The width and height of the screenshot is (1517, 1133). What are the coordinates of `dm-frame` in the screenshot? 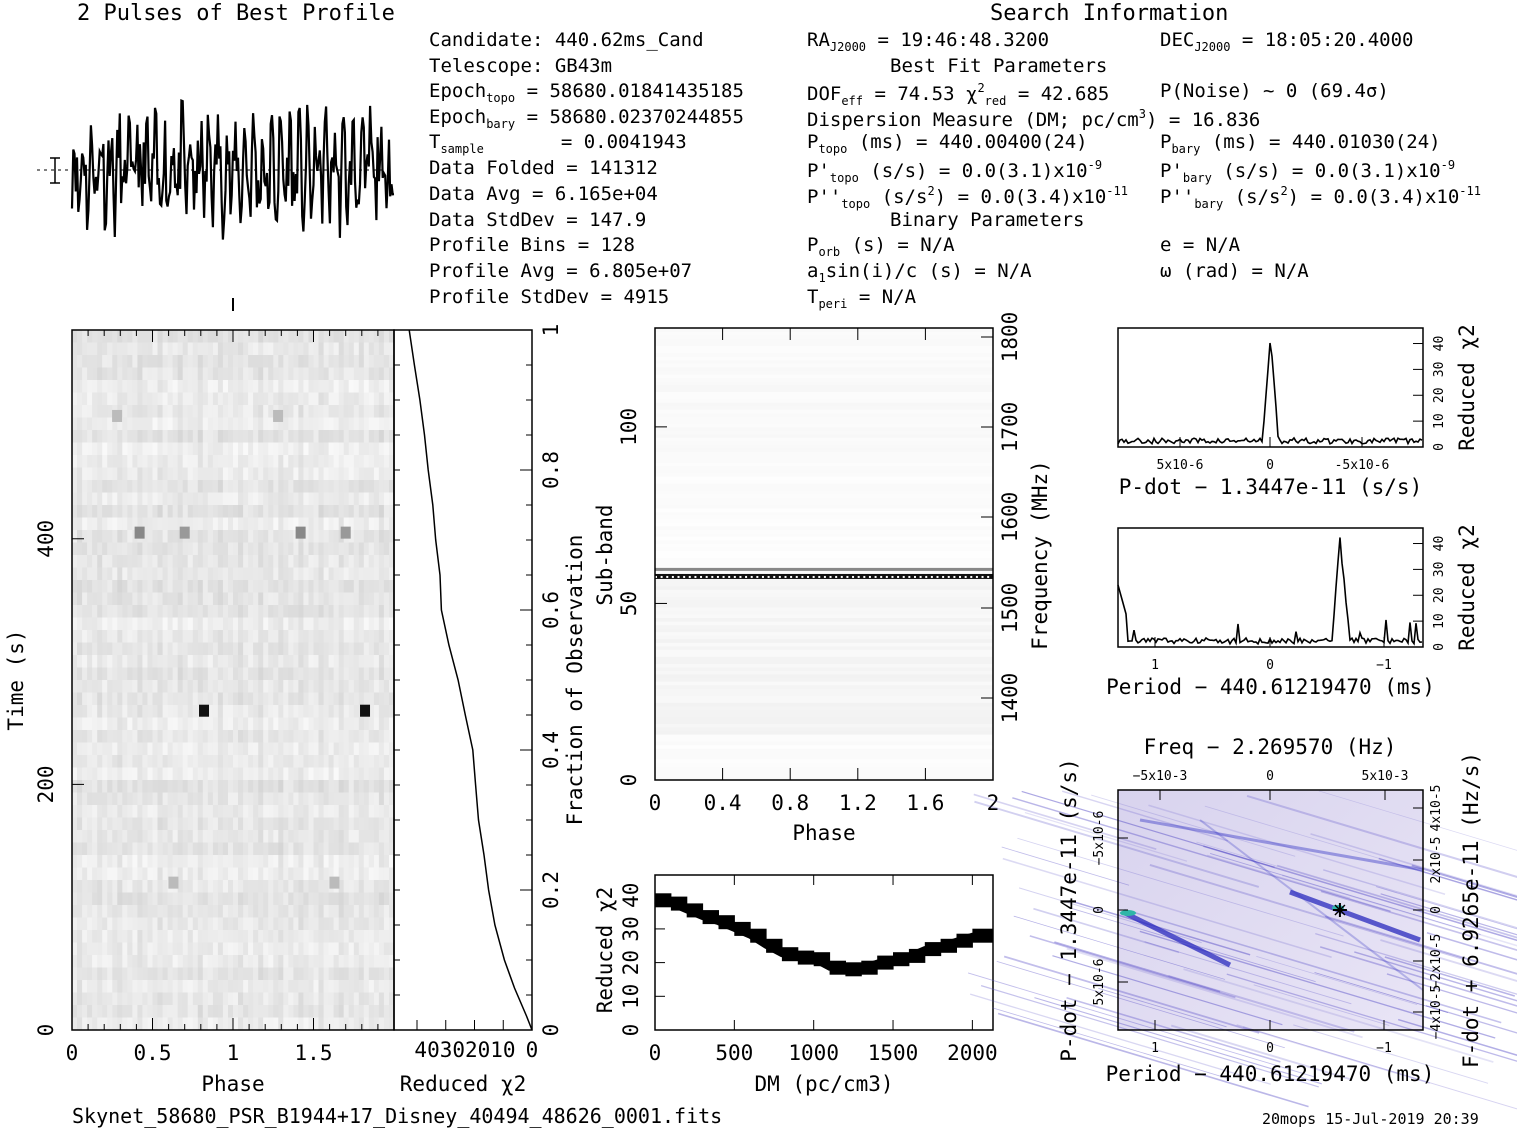 It's located at (824, 952).